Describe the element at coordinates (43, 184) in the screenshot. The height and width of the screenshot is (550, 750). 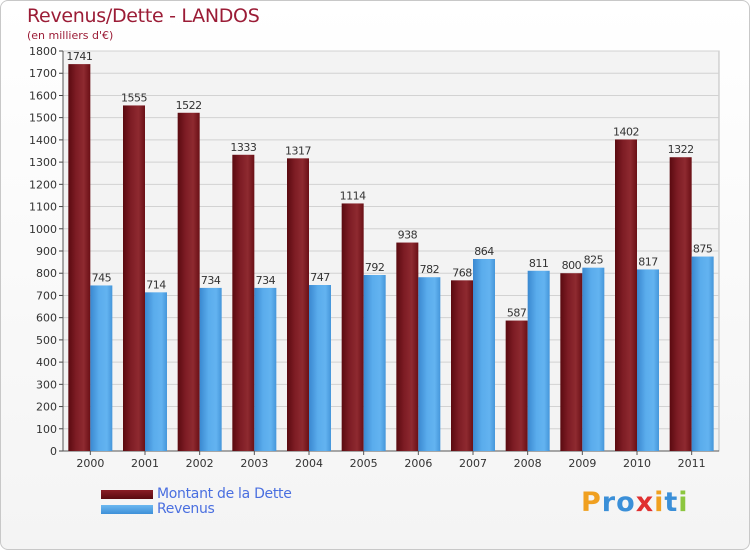
I see `y-tick-label: 1200` at that location.